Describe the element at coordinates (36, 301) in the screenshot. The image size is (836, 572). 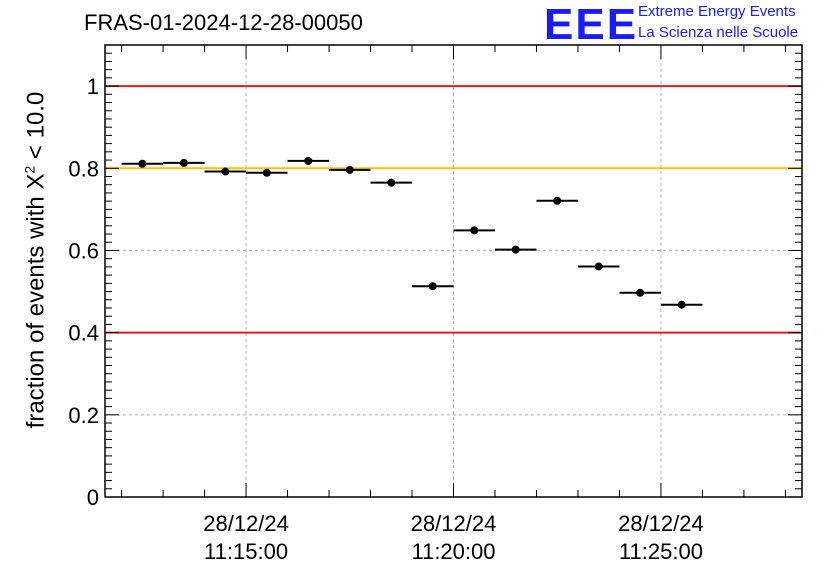
I see `y-axis-label-prefix: fraction of events with X` at that location.